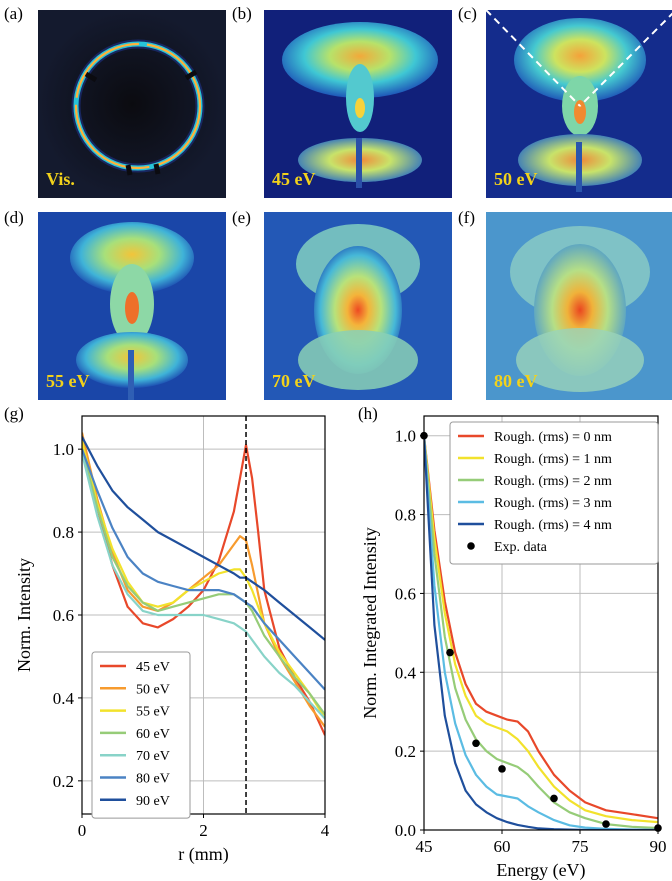 The image size is (672, 881). I want to click on panel-label-a: (a), so click(13, 13).